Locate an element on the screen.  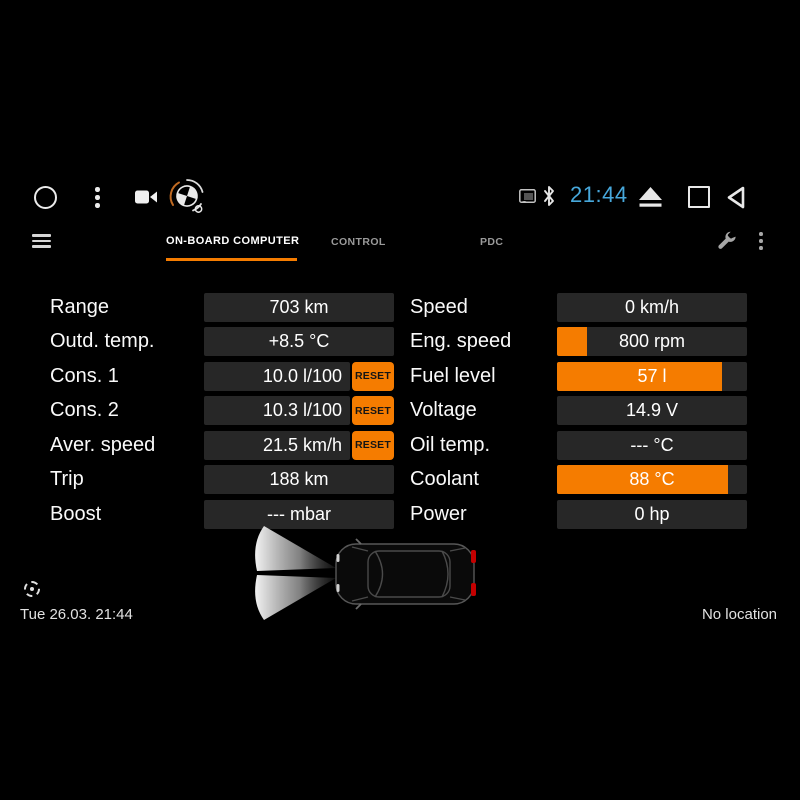
wrench-settings-icon is located at coordinates (726, 244).